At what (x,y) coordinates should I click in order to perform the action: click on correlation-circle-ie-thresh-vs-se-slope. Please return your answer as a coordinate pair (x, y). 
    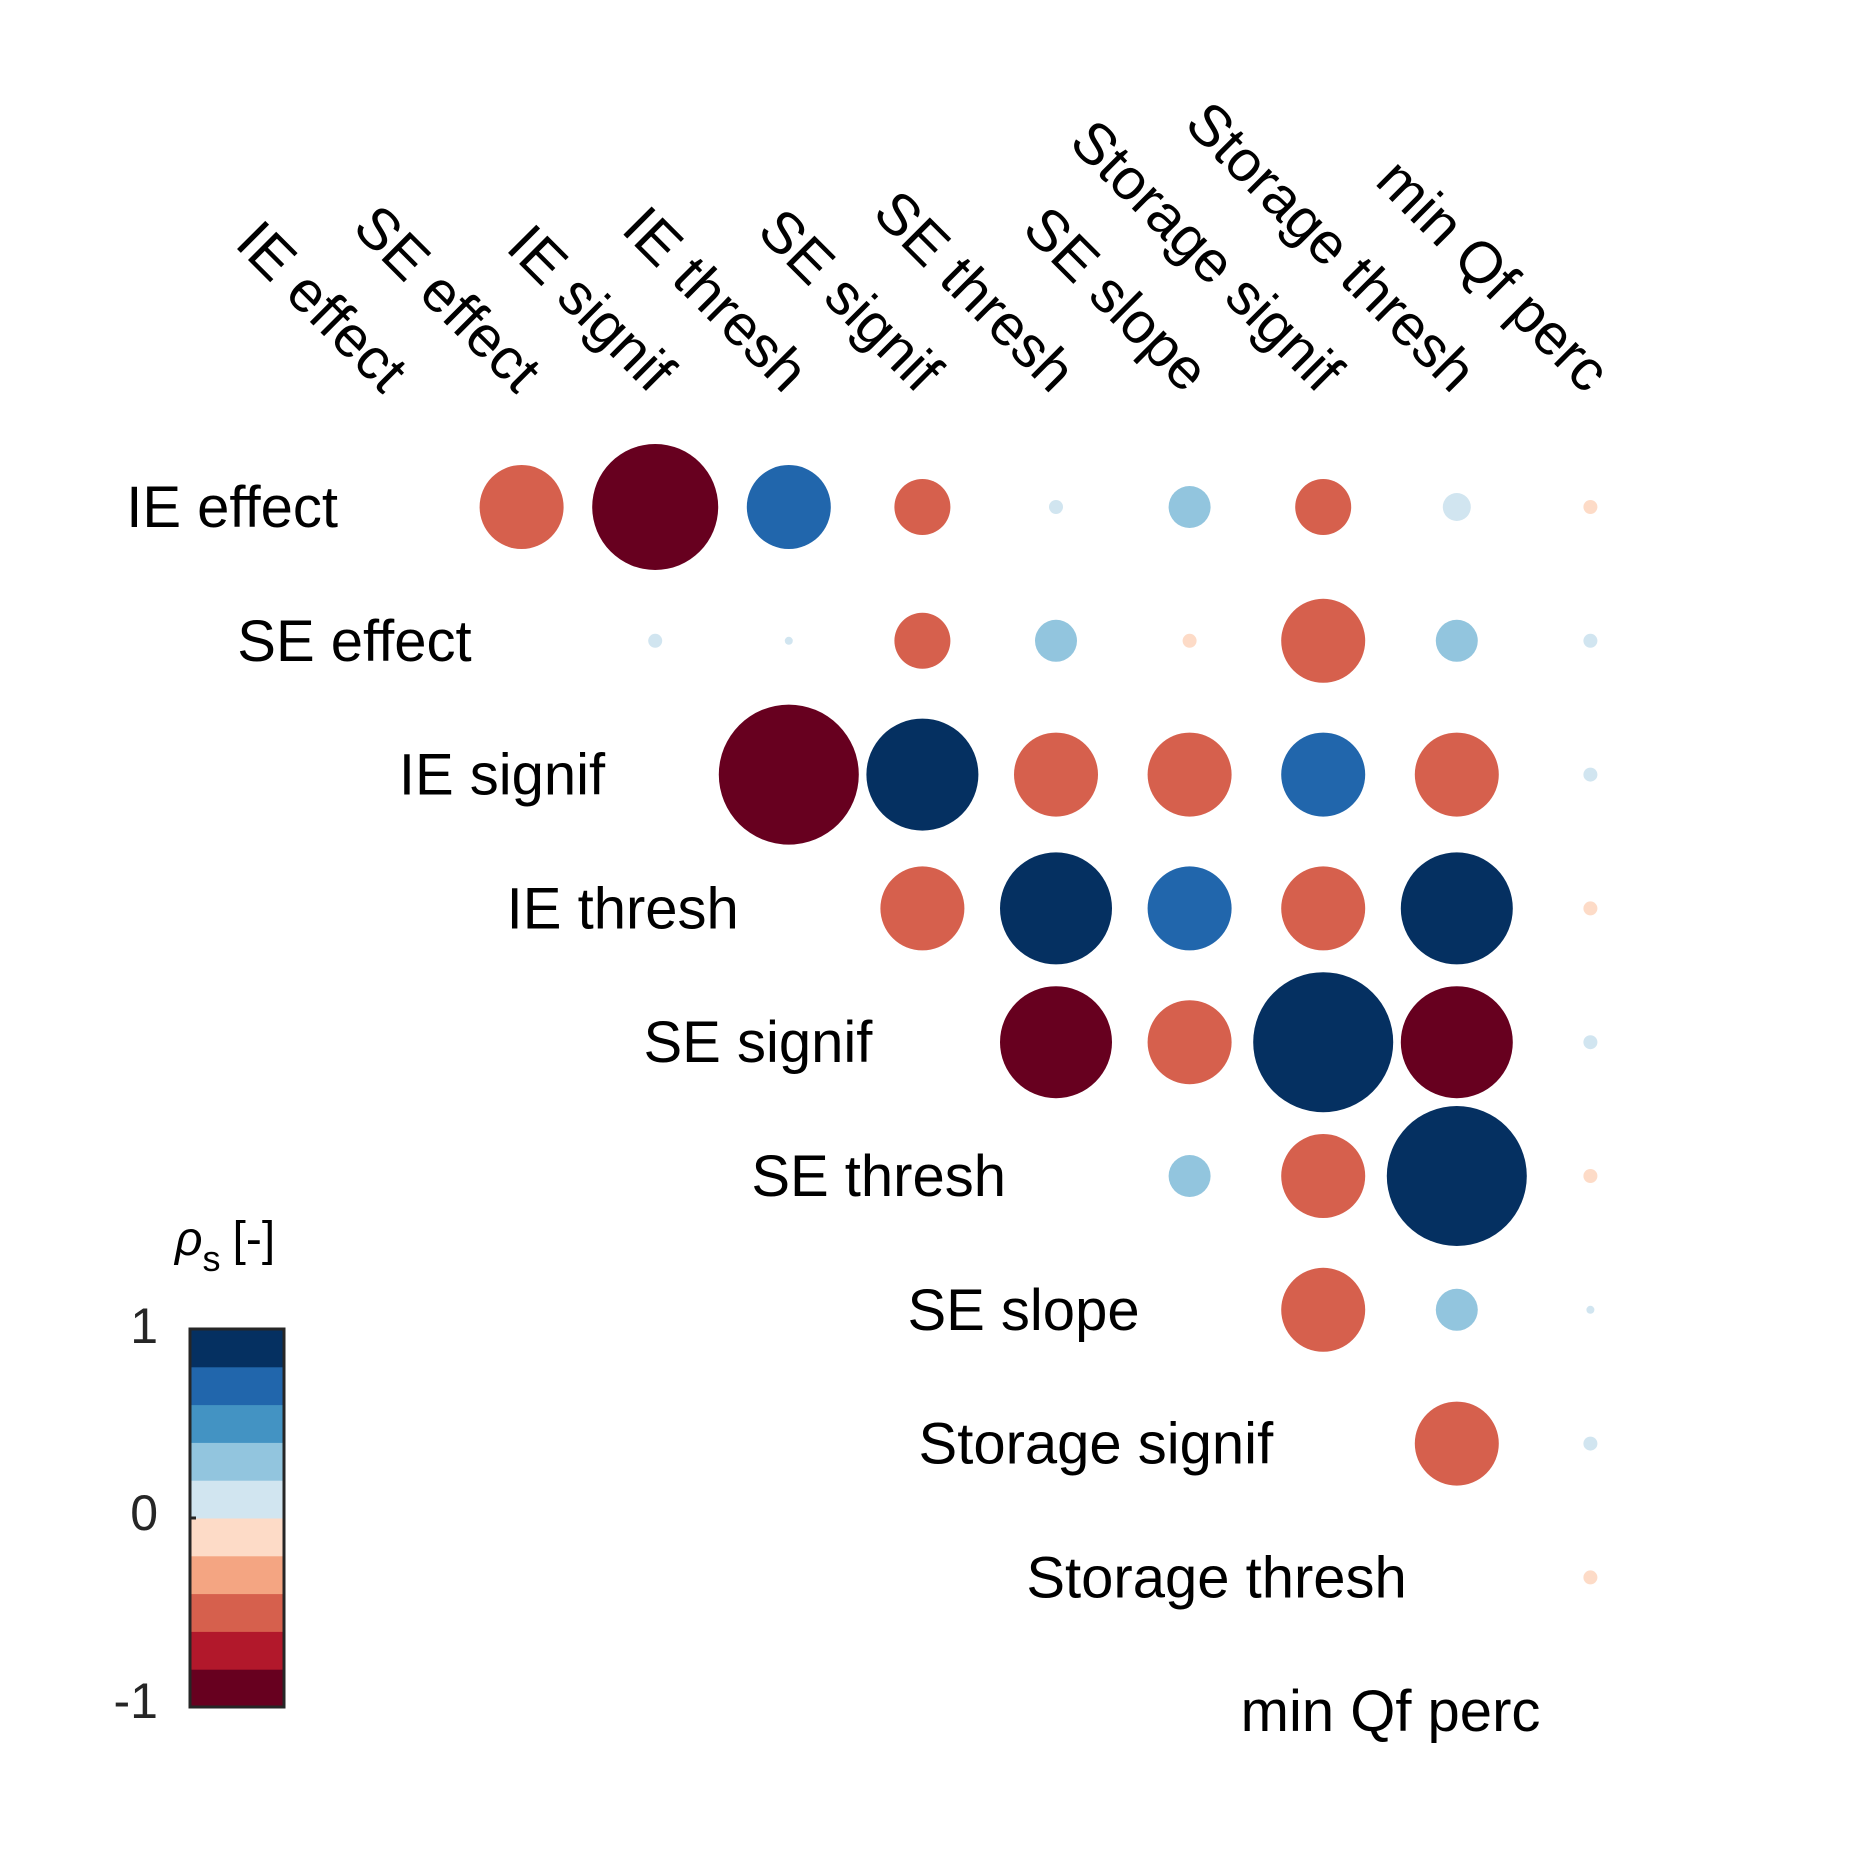
    Looking at the image, I should click on (1189, 908).